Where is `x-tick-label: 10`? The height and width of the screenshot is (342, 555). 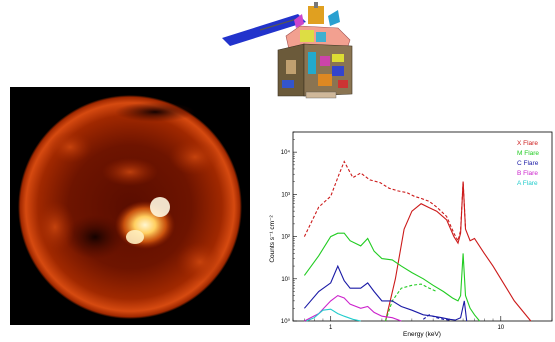 x-tick-label: 10 is located at coordinates (500, 328).